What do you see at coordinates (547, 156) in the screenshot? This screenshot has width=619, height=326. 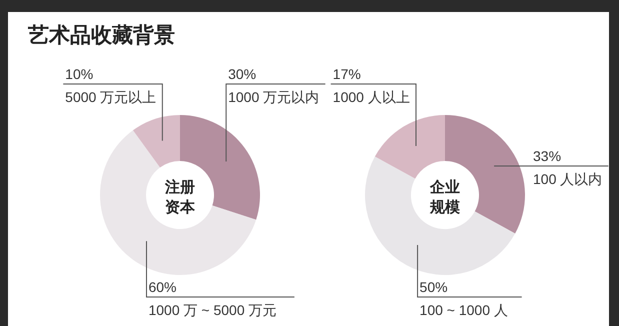 I see `data-label: 33%` at bounding box center [547, 156].